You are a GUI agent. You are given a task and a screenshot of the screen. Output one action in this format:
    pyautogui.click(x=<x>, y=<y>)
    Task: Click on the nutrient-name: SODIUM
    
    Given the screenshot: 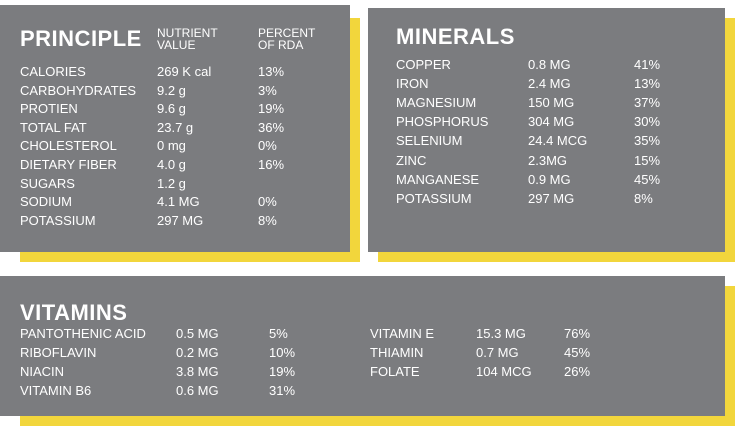 What is the action you would take?
    pyautogui.click(x=46, y=202)
    